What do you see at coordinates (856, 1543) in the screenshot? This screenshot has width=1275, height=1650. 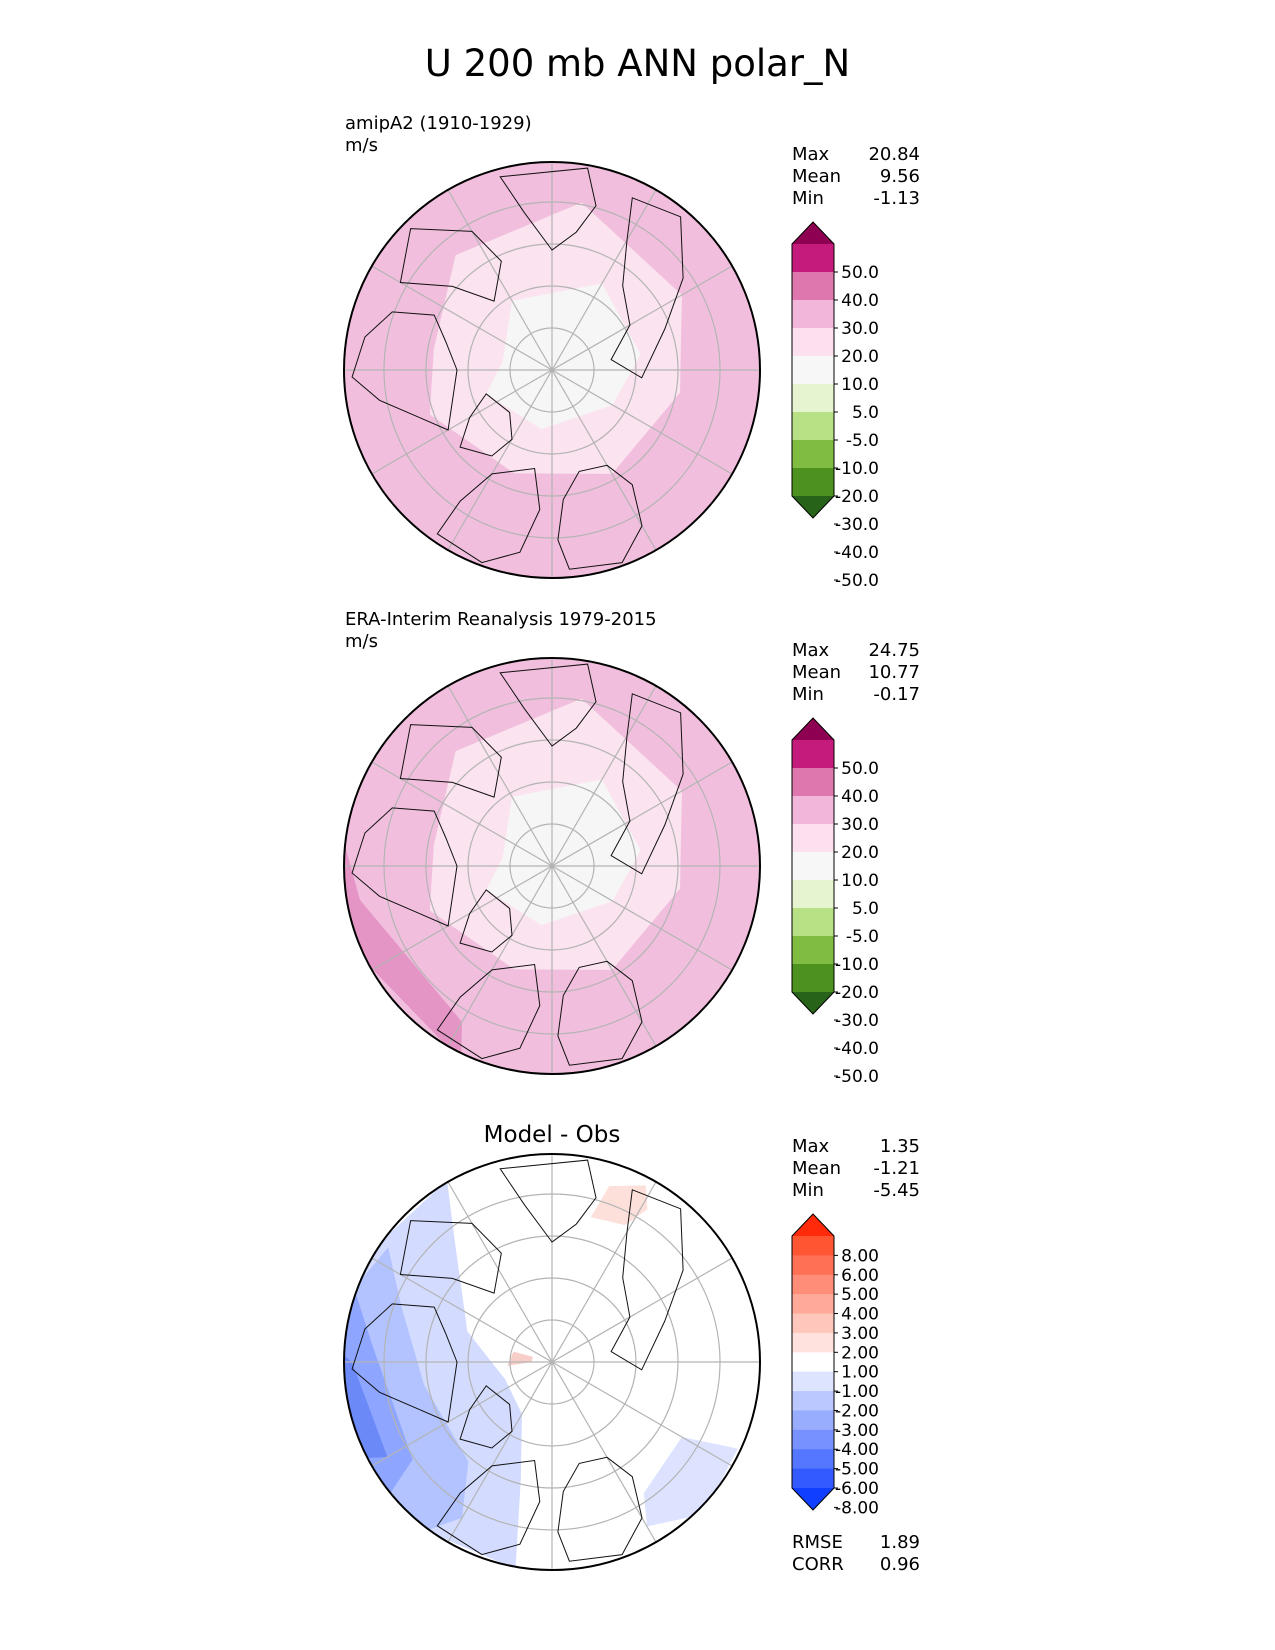 I see `stat-row-rmse: RMSE 1.89` at bounding box center [856, 1543].